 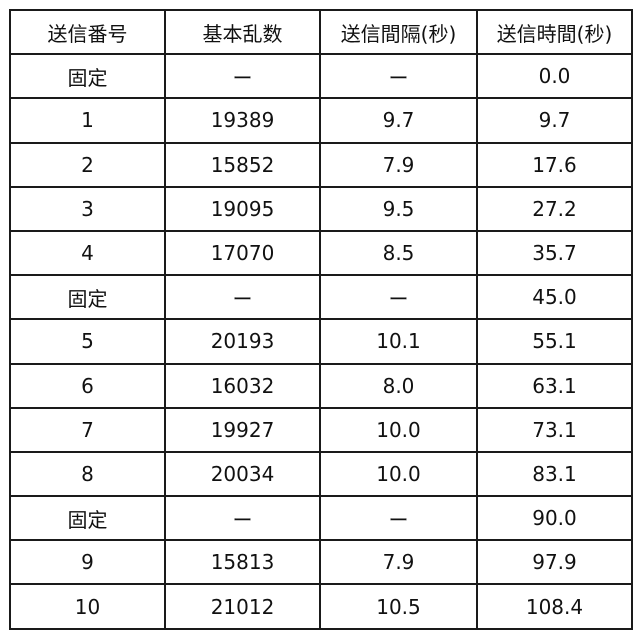 What do you see at coordinates (87, 562) in the screenshot?
I see `cell-transmission-number: 9` at bounding box center [87, 562].